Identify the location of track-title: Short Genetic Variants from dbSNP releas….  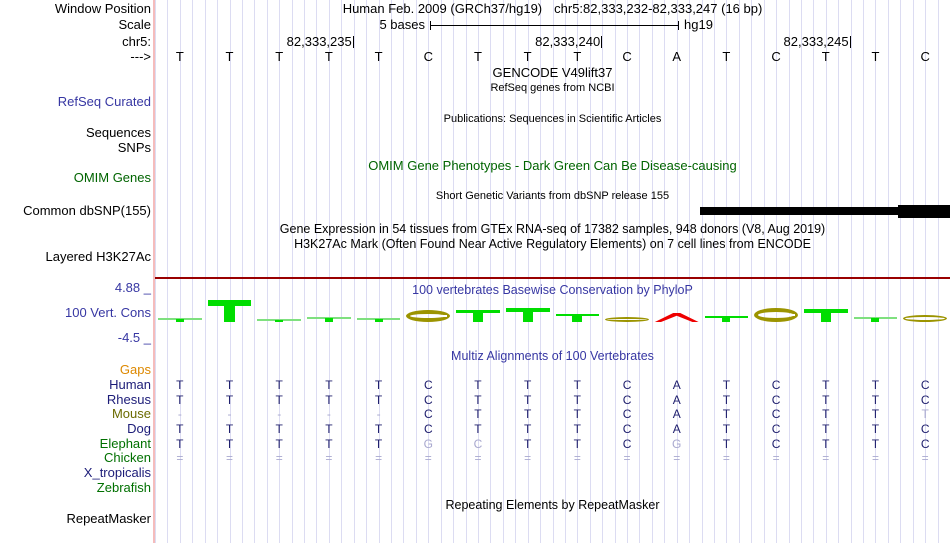
(552, 196).